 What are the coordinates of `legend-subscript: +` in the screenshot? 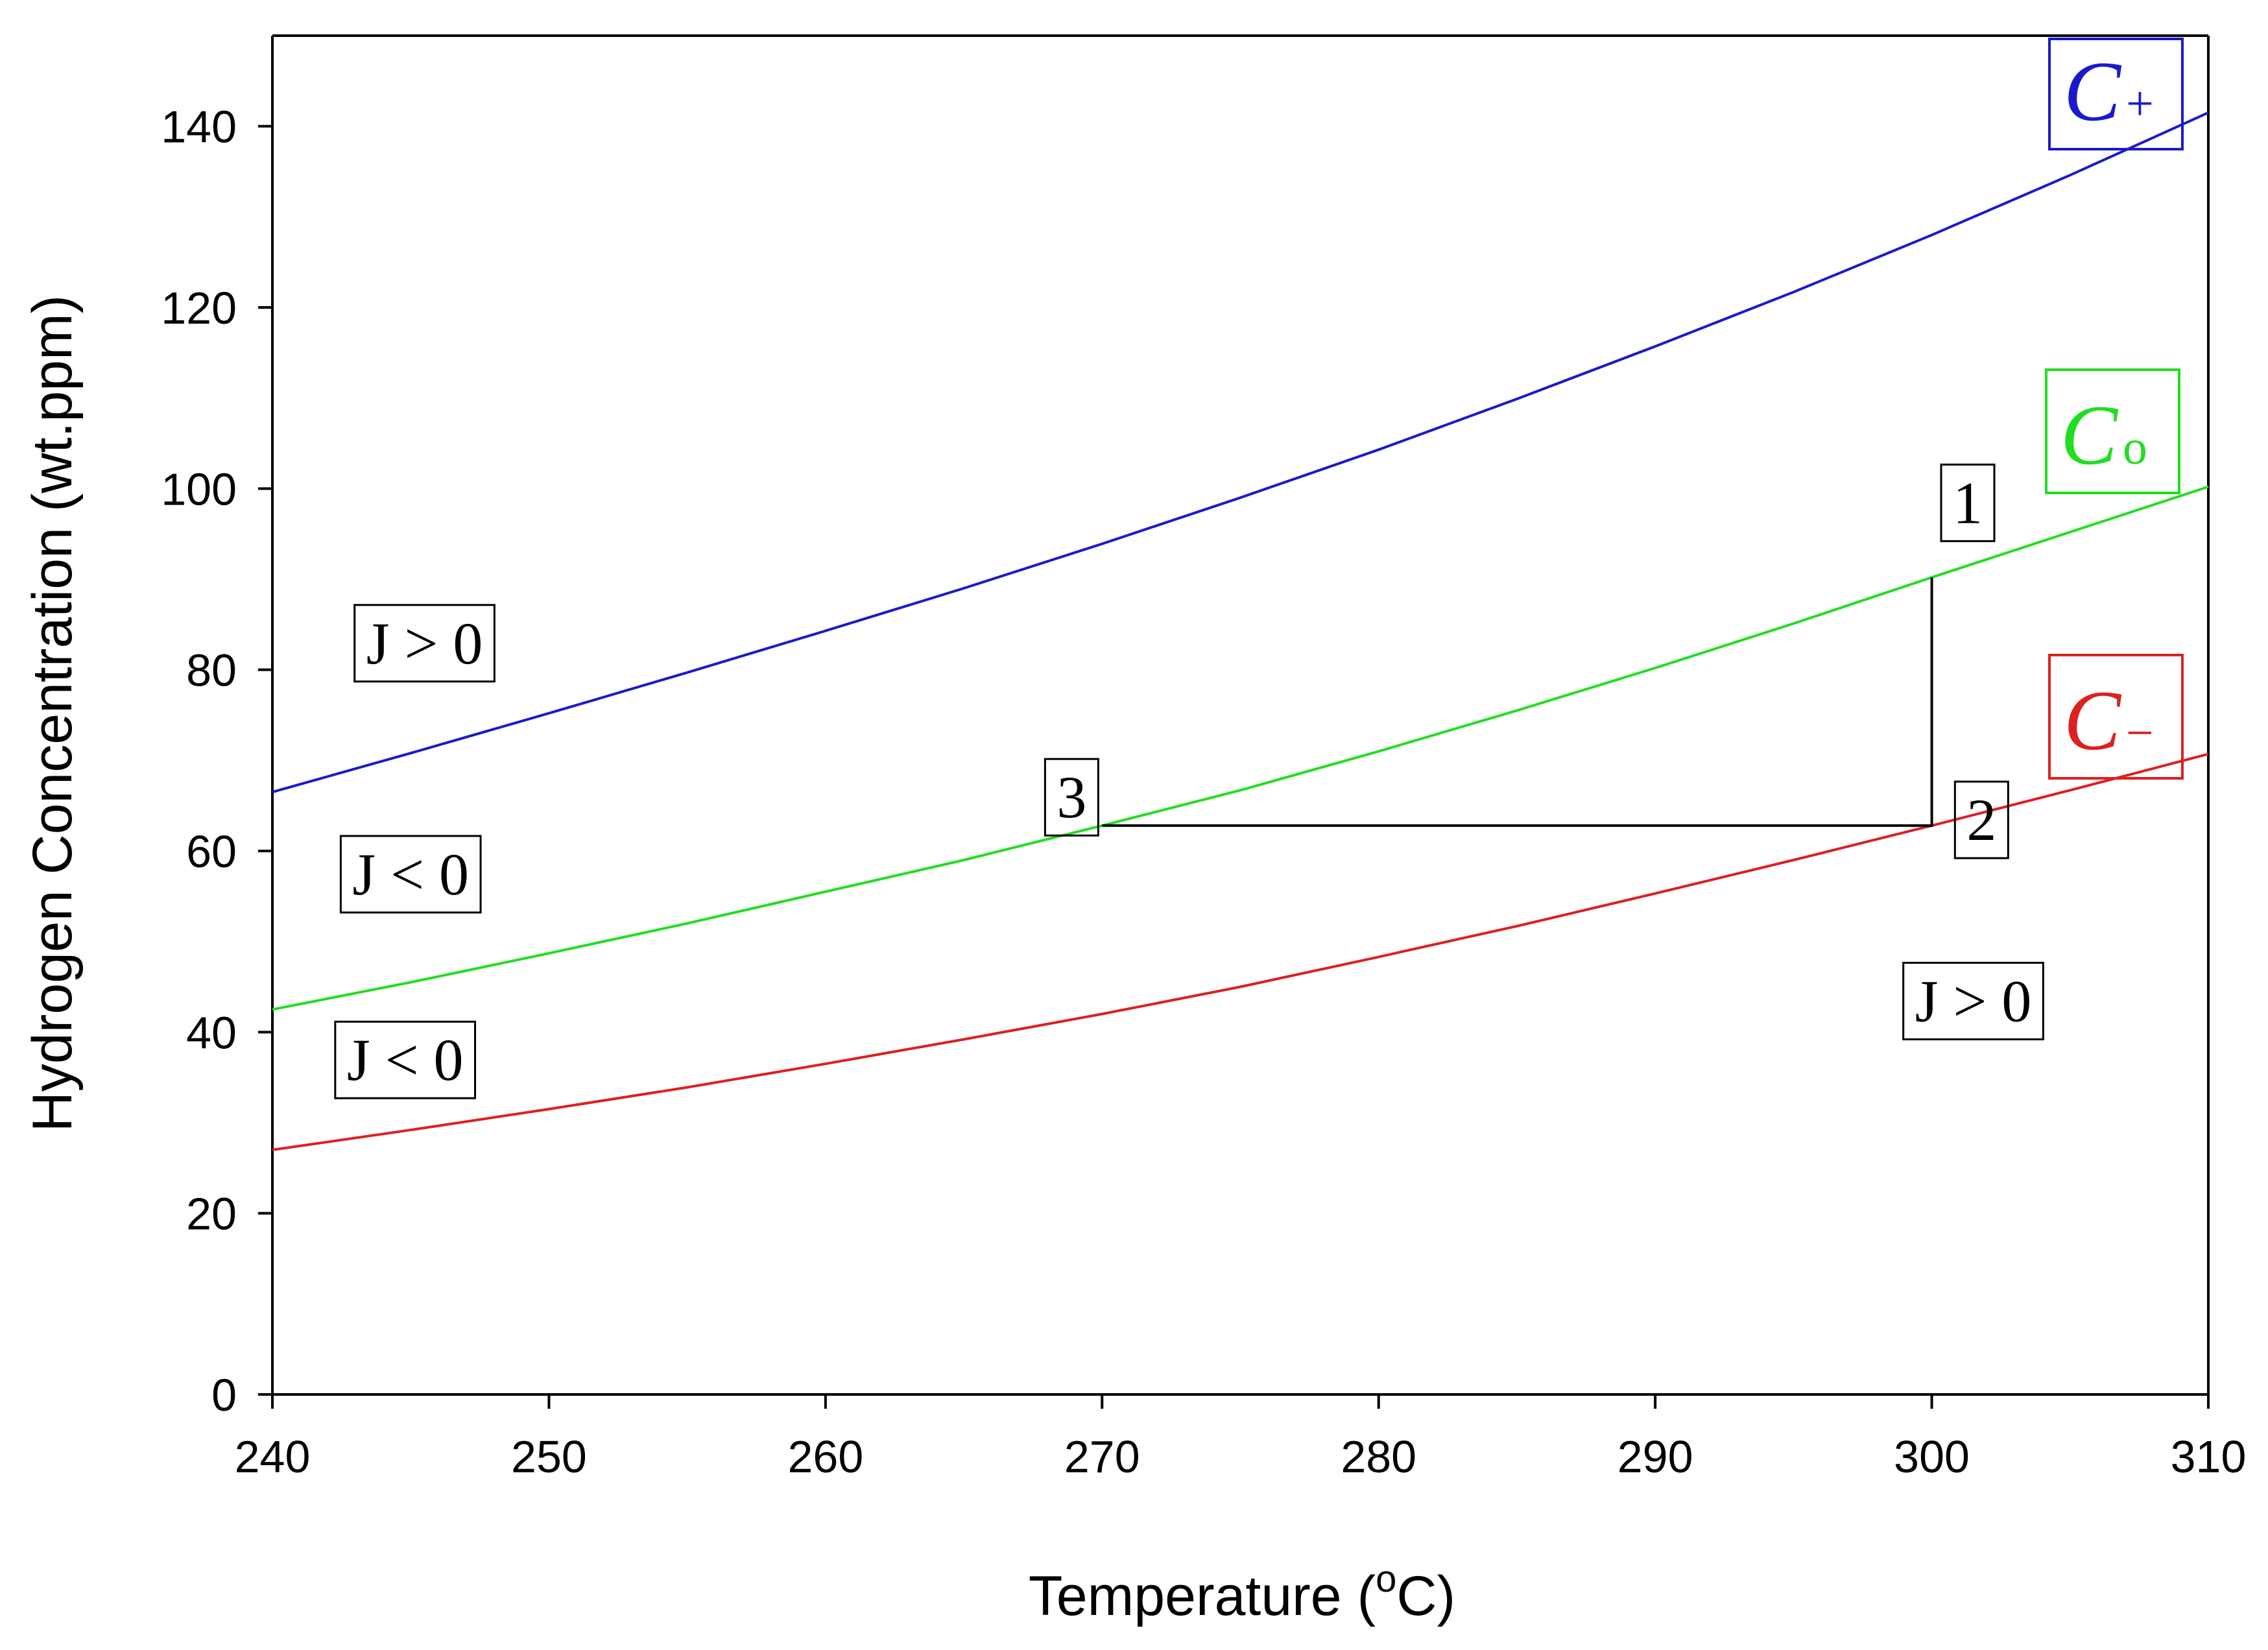 It's located at (2140, 104).